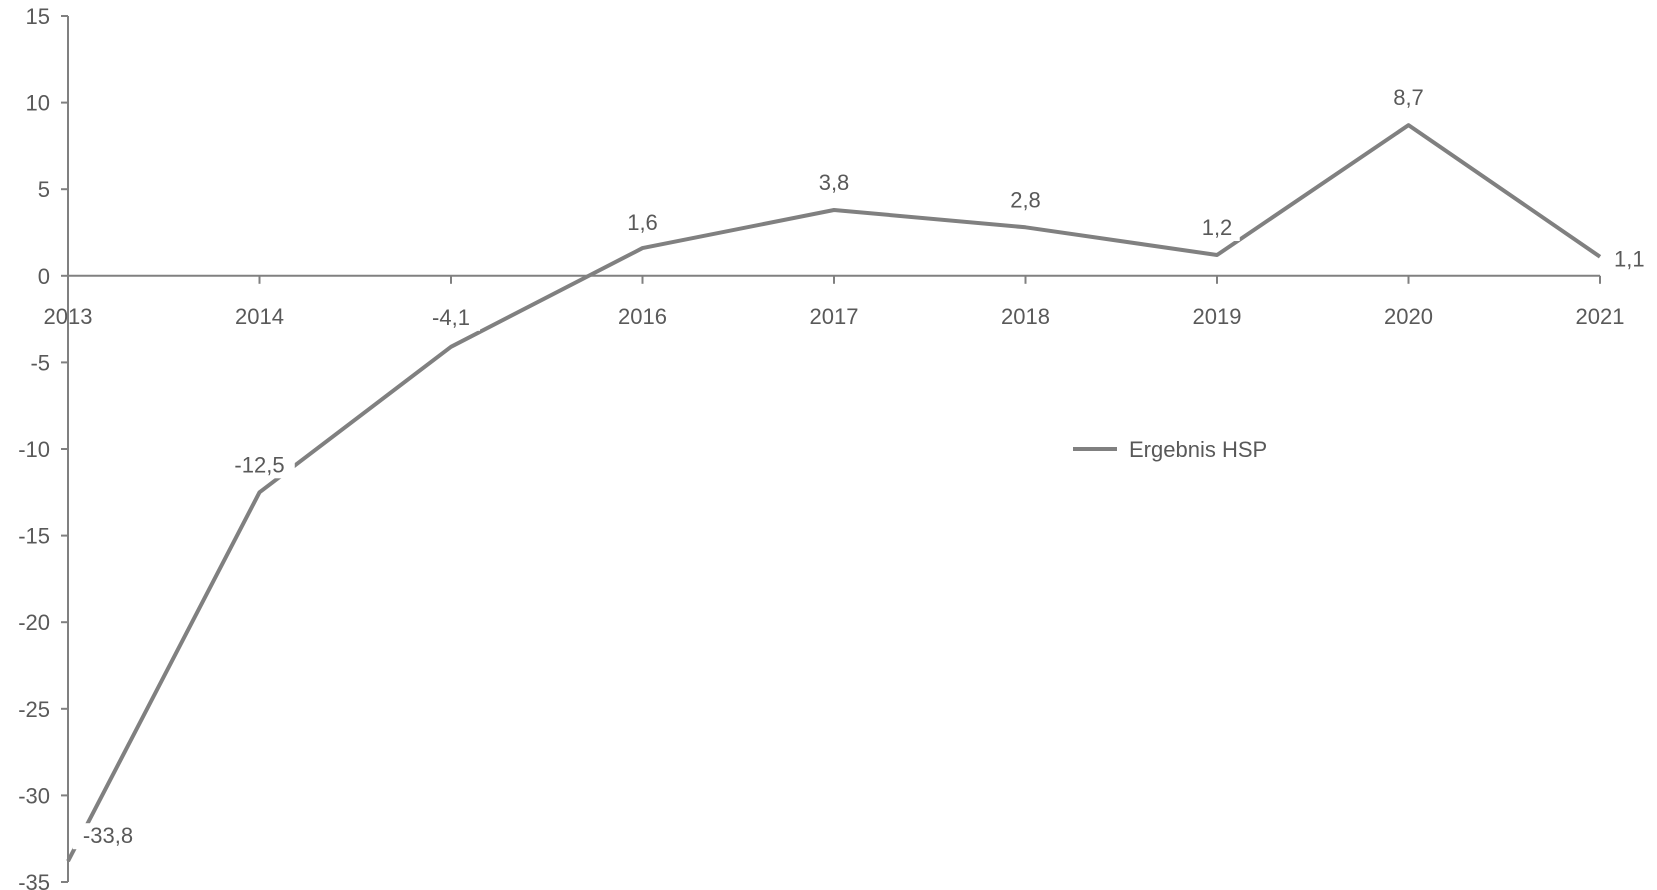 This screenshot has height=890, width=1657. Describe the element at coordinates (834, 316) in the screenshot. I see `x-tick-label: 2017` at that location.